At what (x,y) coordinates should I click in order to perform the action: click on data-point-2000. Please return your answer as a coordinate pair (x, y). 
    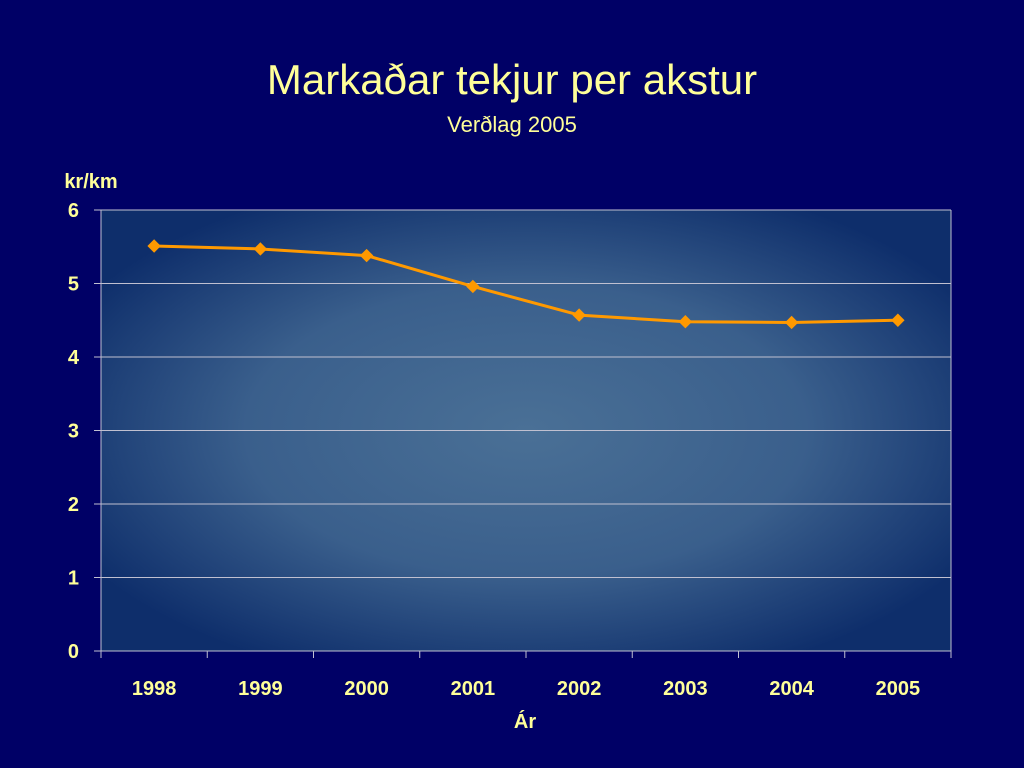
    Looking at the image, I should click on (366, 255).